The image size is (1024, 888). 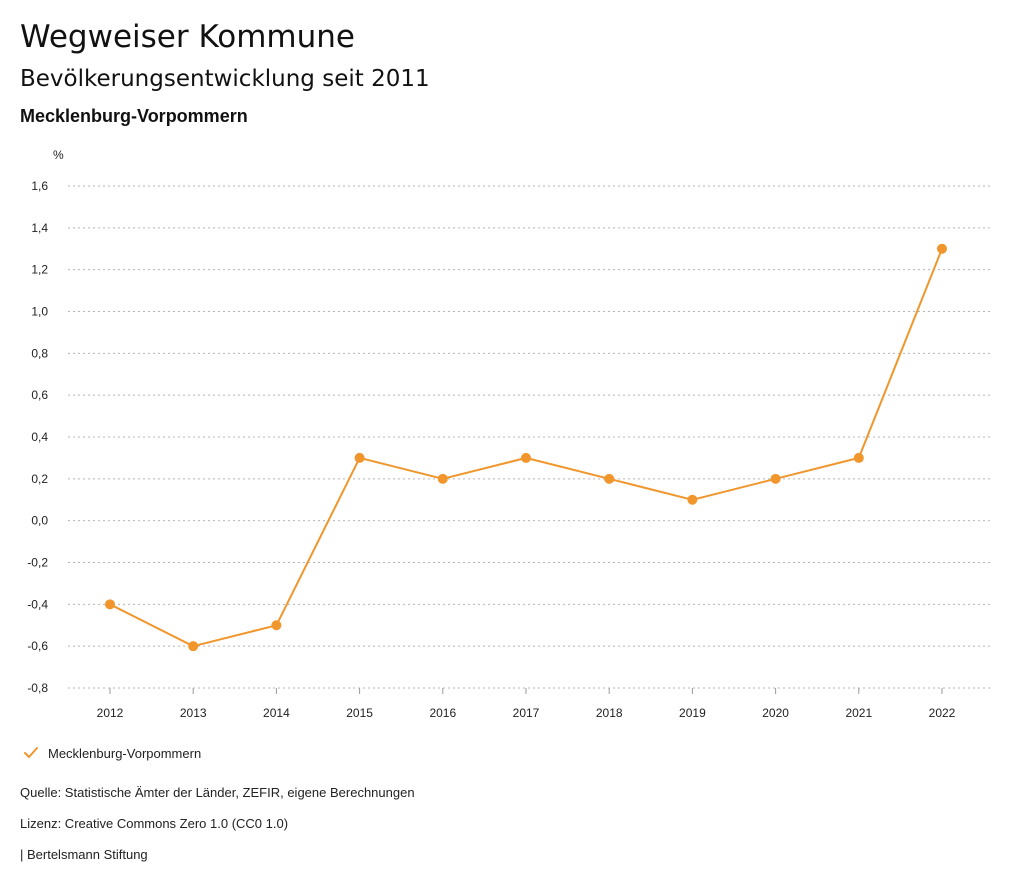 I want to click on y-tick-label: 0,4, so click(x=39, y=437).